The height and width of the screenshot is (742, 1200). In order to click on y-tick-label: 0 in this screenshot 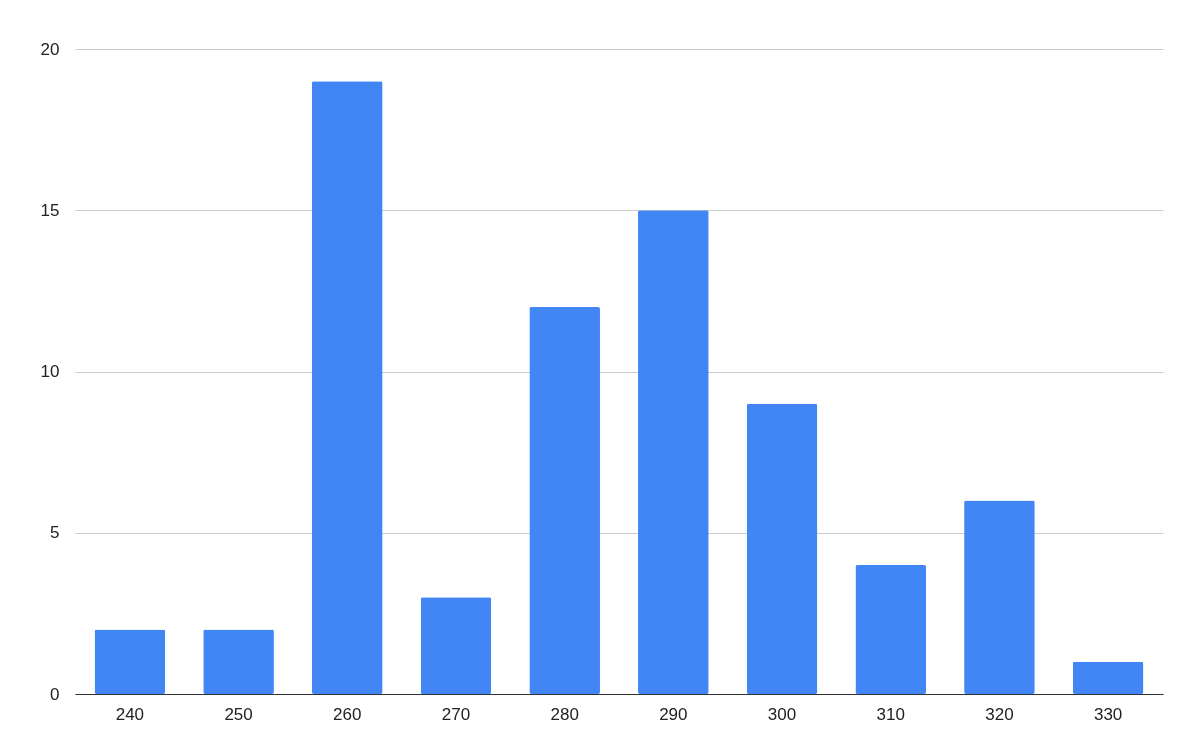, I will do `click(55, 694)`.